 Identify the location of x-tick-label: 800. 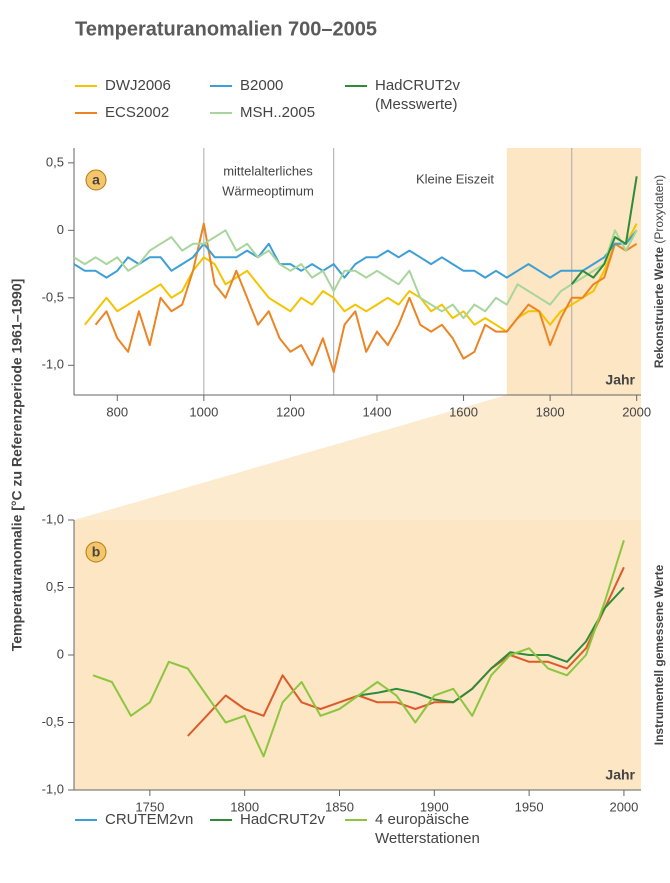
(117, 411).